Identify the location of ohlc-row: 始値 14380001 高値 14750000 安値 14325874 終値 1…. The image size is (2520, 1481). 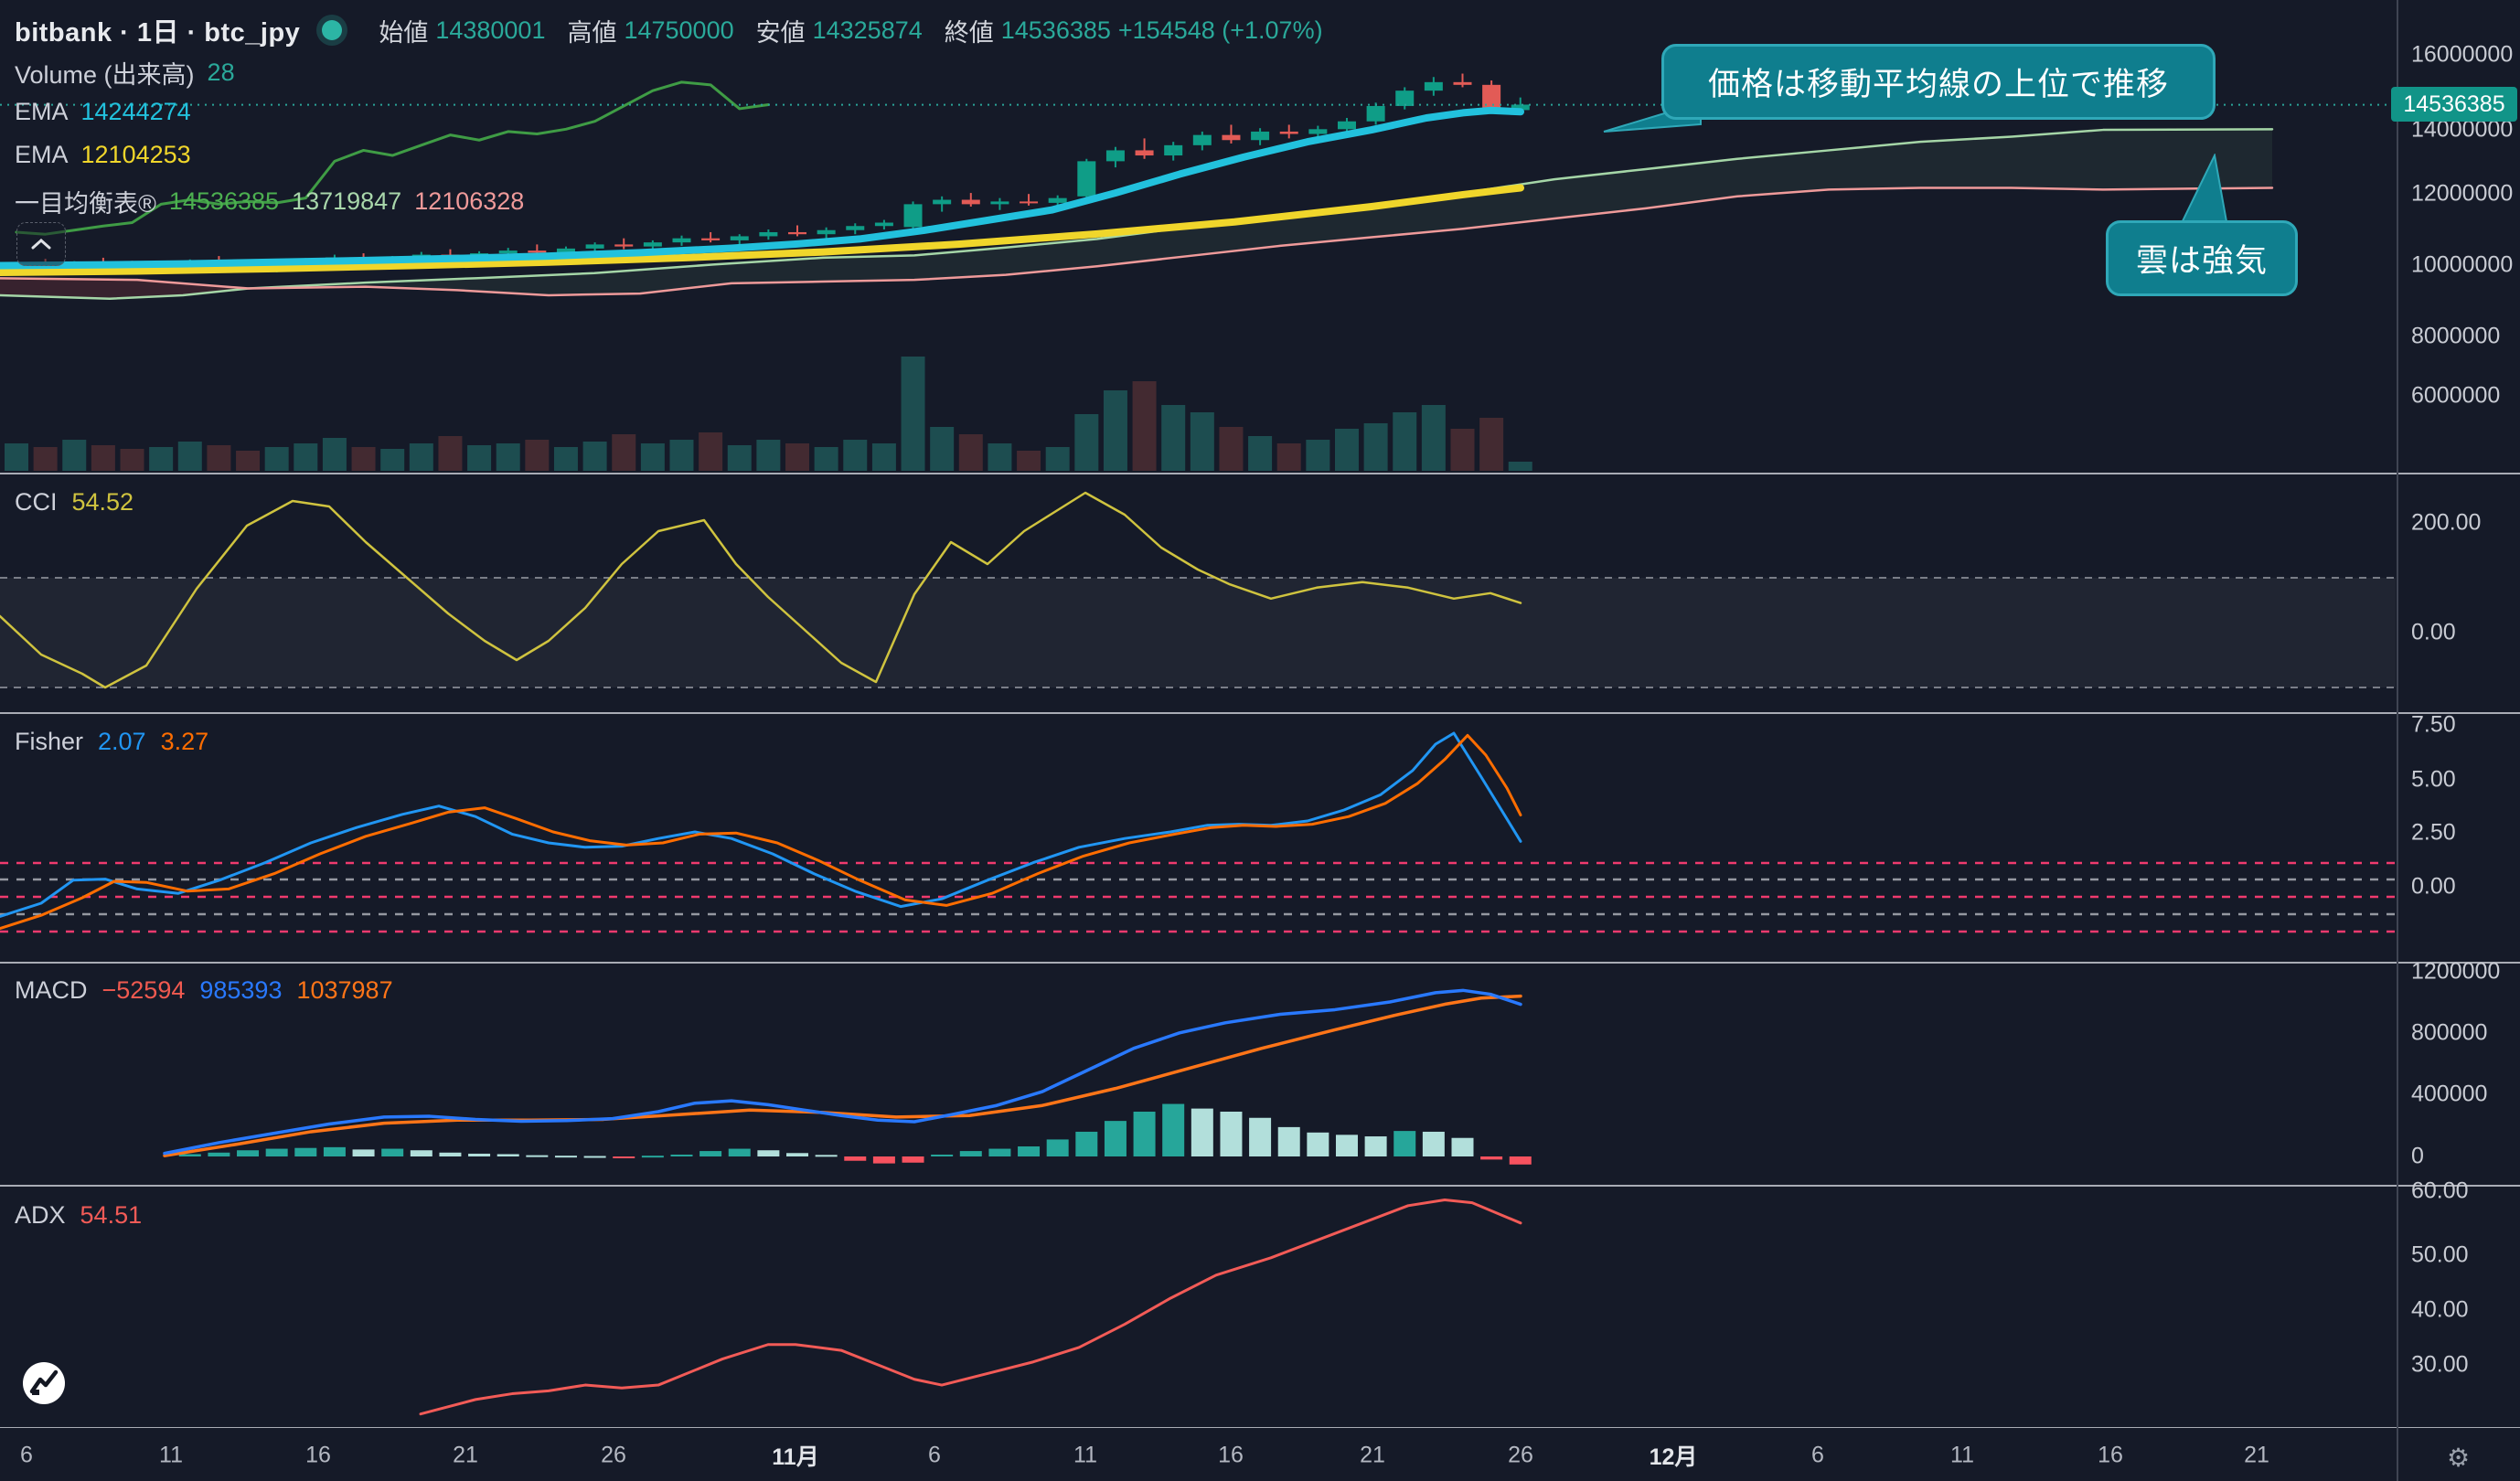
(843, 30).